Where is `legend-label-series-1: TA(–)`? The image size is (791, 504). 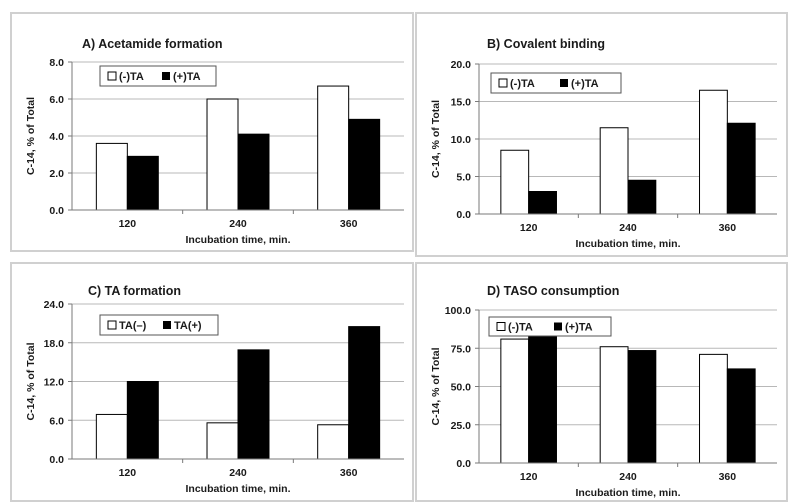 legend-label-series-1: TA(–) is located at coordinates (133, 326).